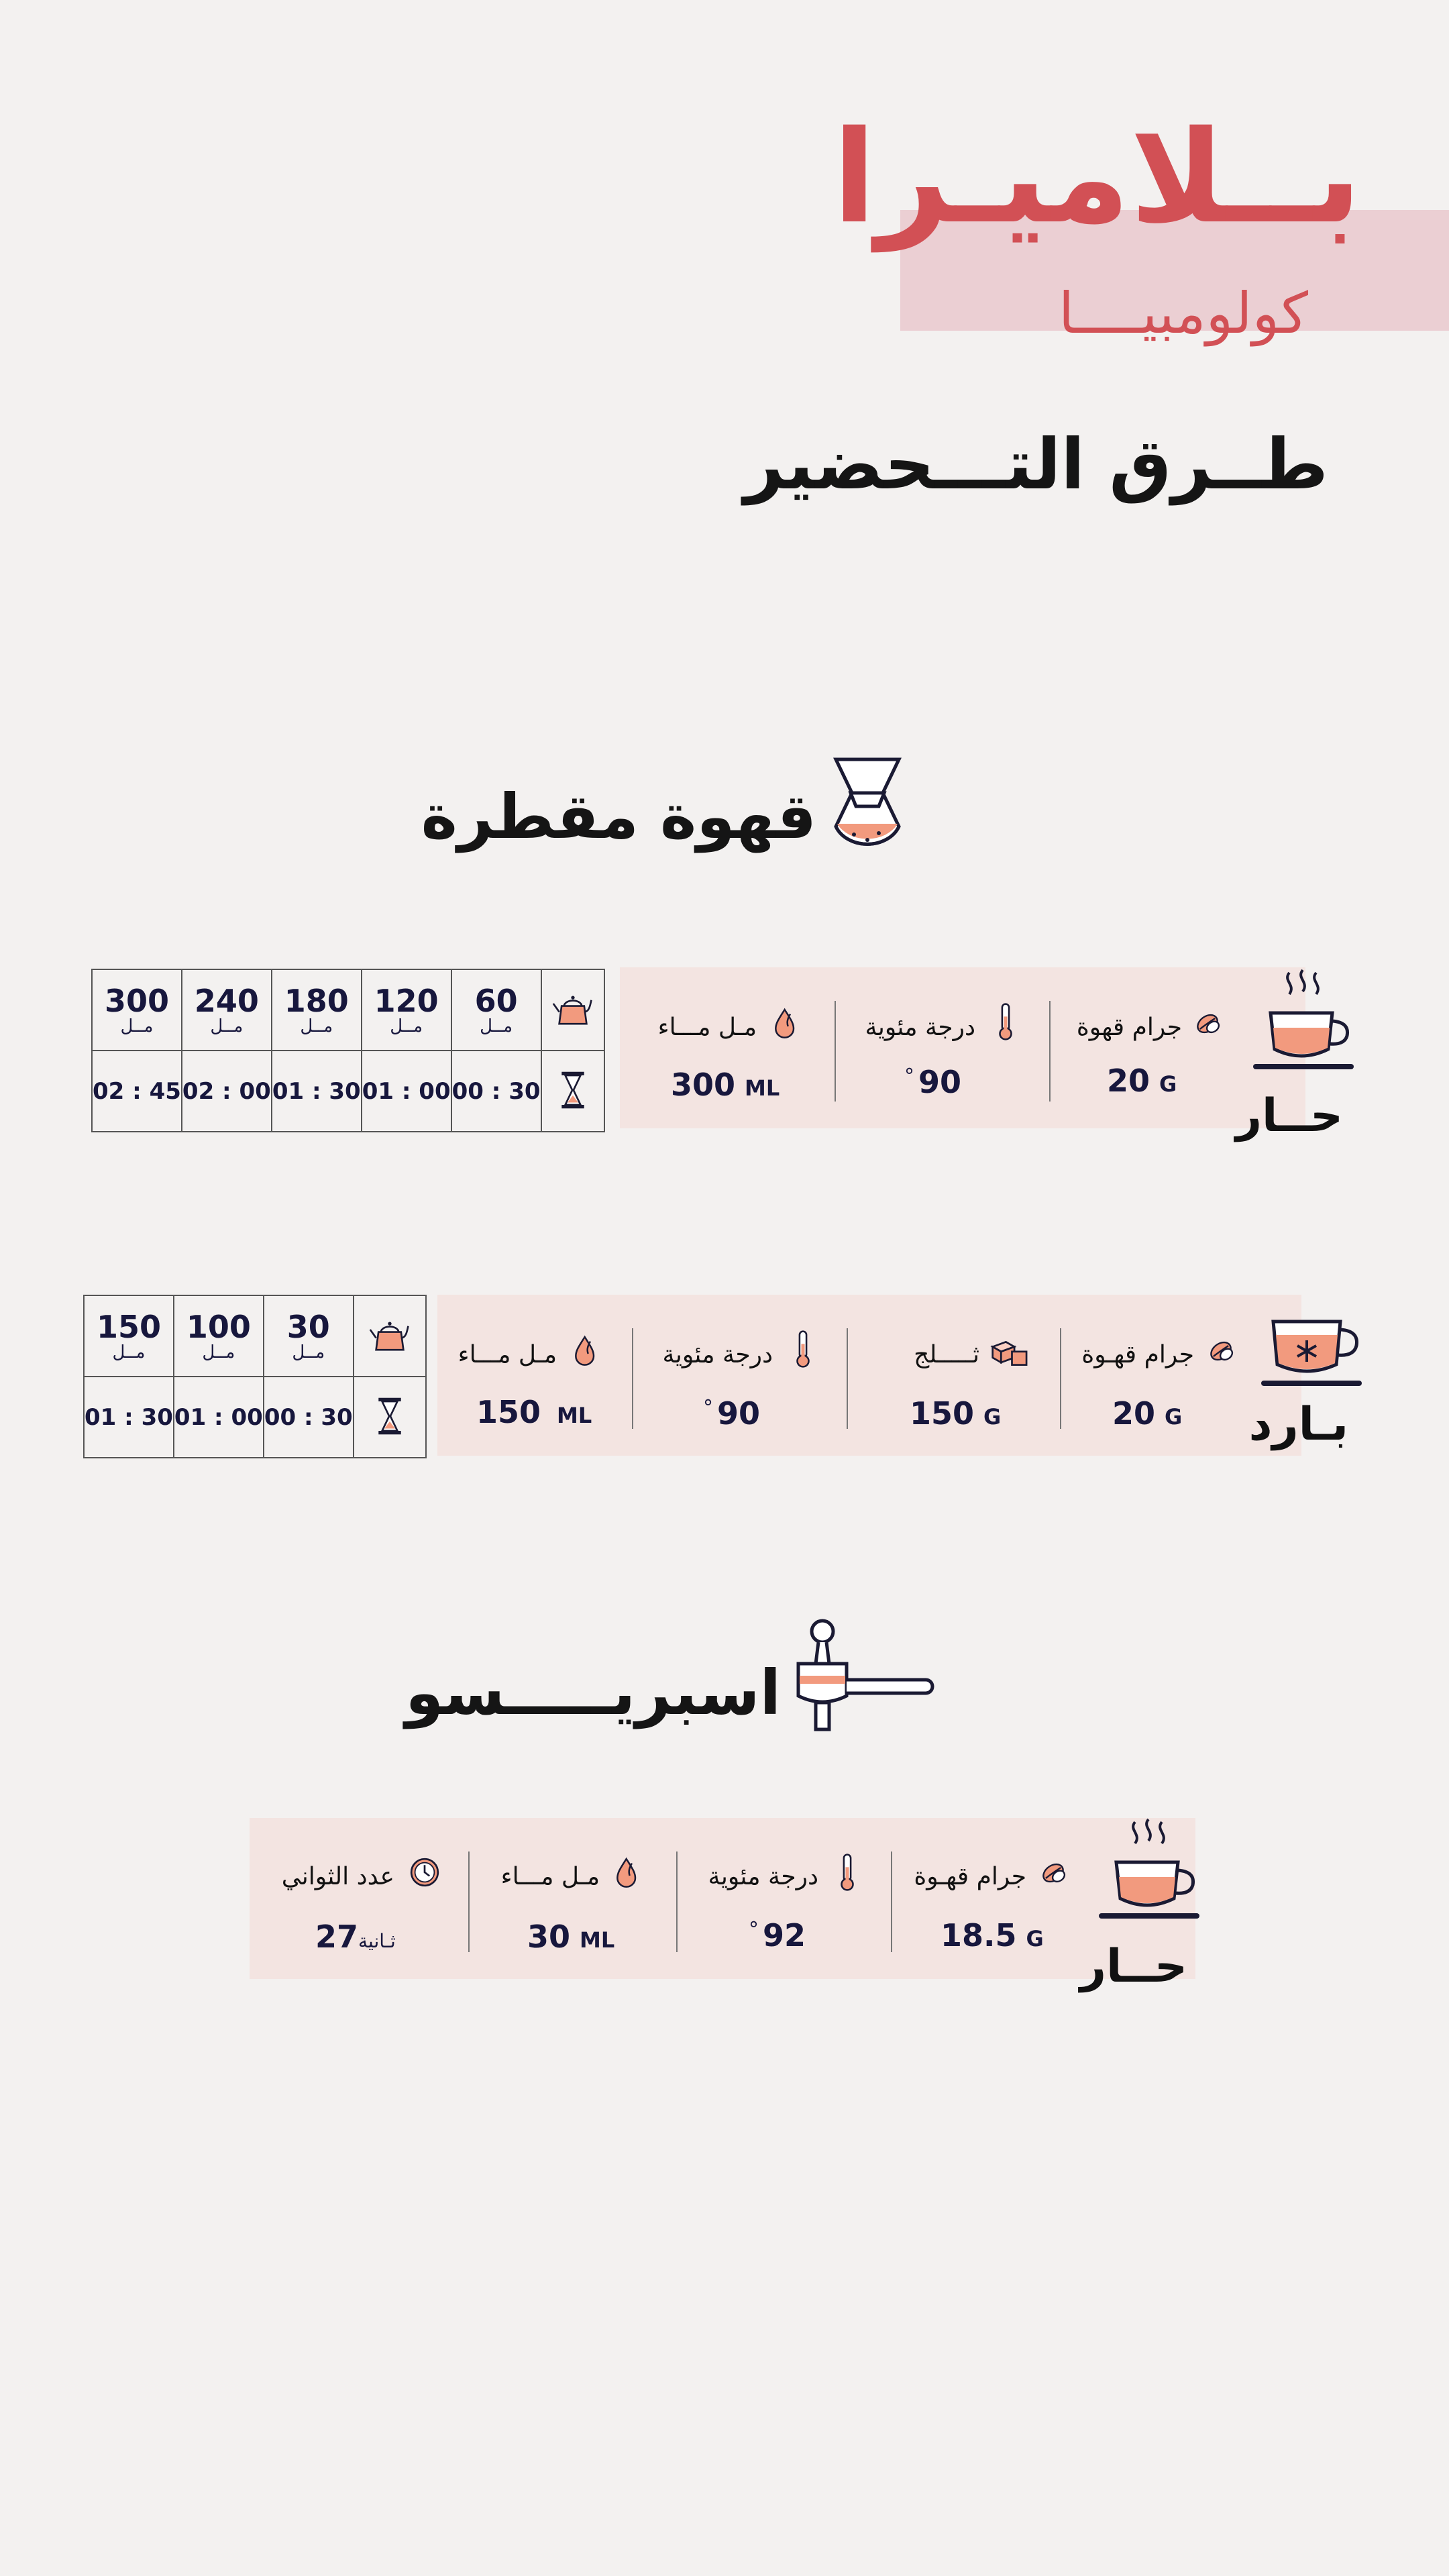 This screenshot has height=2576, width=1449. I want to click on ice-cubes-icon, so click(1008, 1350).